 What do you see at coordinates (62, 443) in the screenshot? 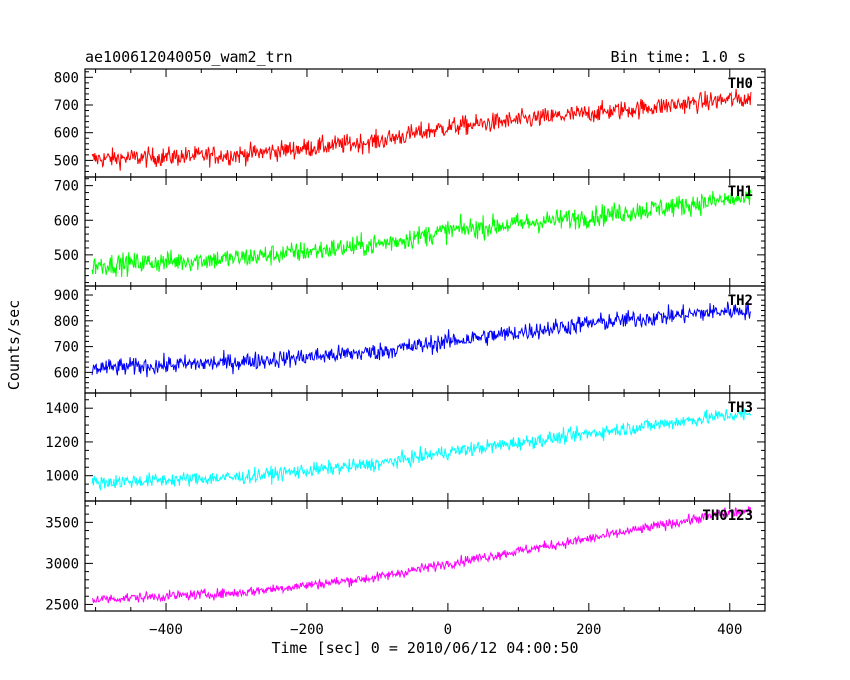
I see `y-tick-label: 1200` at bounding box center [62, 443].